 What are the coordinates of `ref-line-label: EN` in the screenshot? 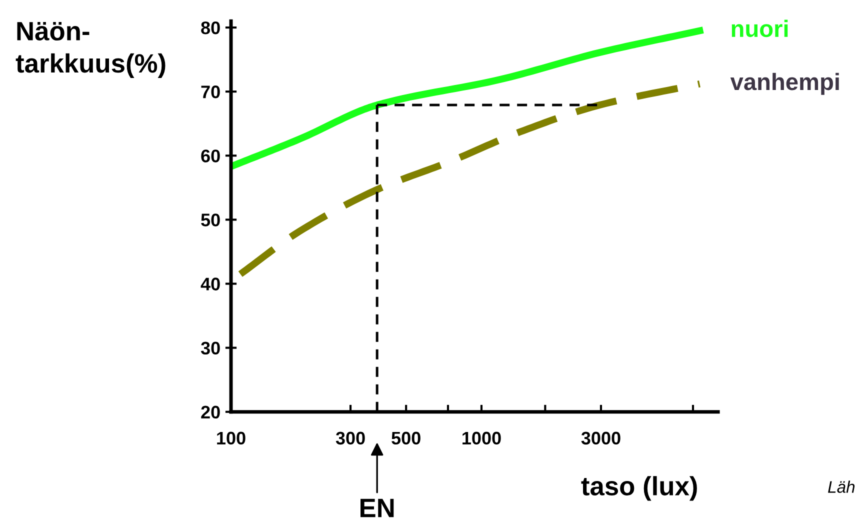 It's located at (377, 508).